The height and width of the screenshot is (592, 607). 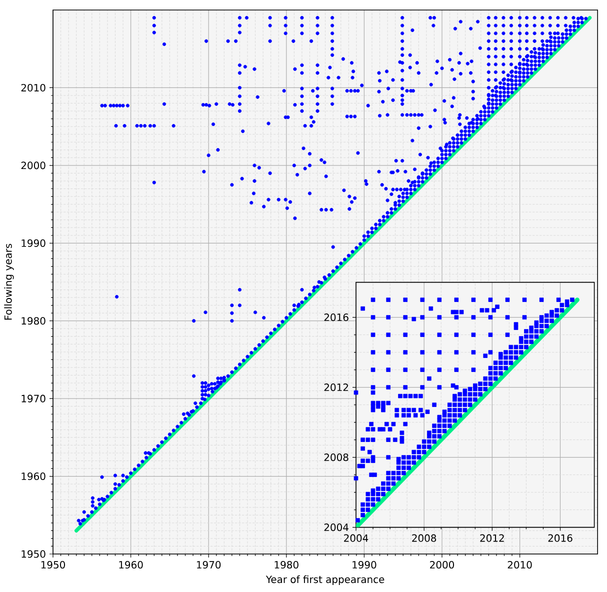 What do you see at coordinates (209, 565) in the screenshot?
I see `x-tick-label: 1970` at bounding box center [209, 565].